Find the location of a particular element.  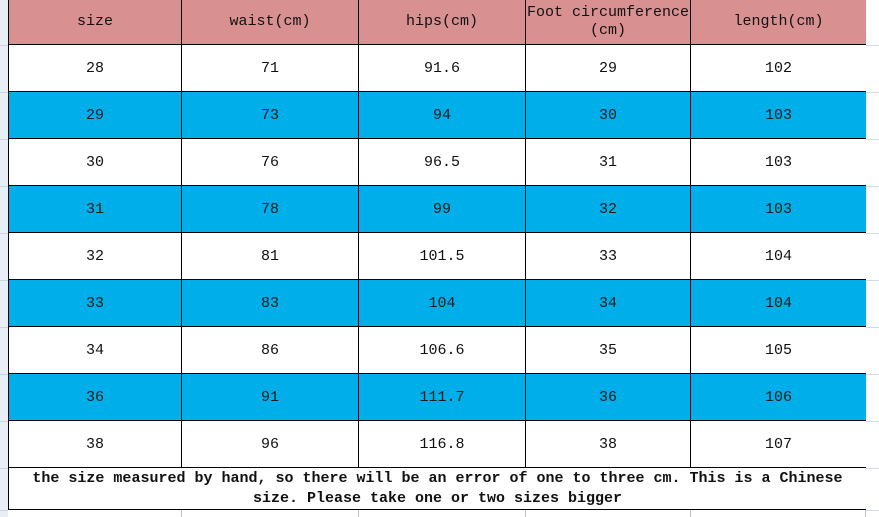

cell: 105 is located at coordinates (778, 350).